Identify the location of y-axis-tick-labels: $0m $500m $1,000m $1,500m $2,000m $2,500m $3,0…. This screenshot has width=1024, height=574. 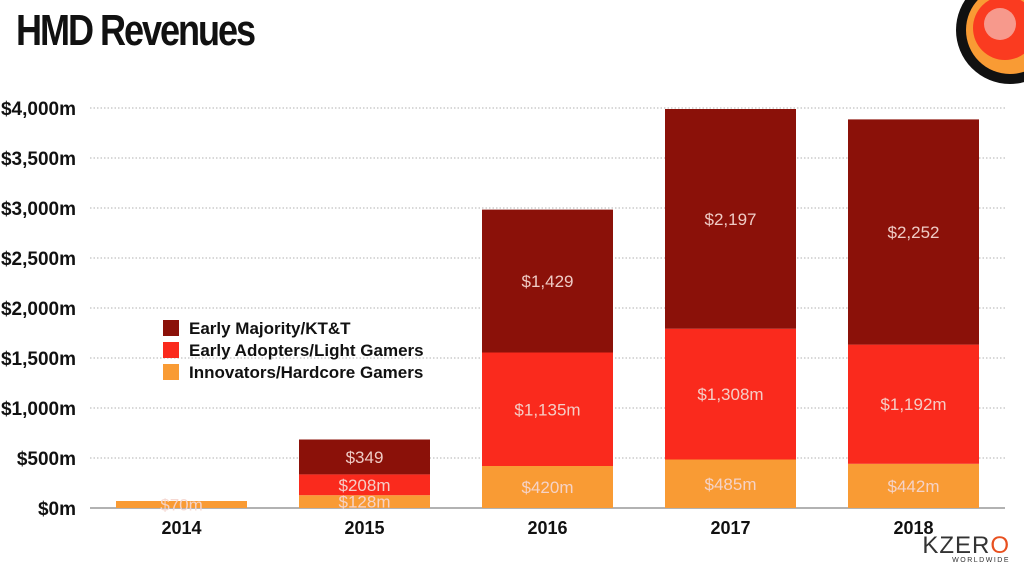
(38, 309).